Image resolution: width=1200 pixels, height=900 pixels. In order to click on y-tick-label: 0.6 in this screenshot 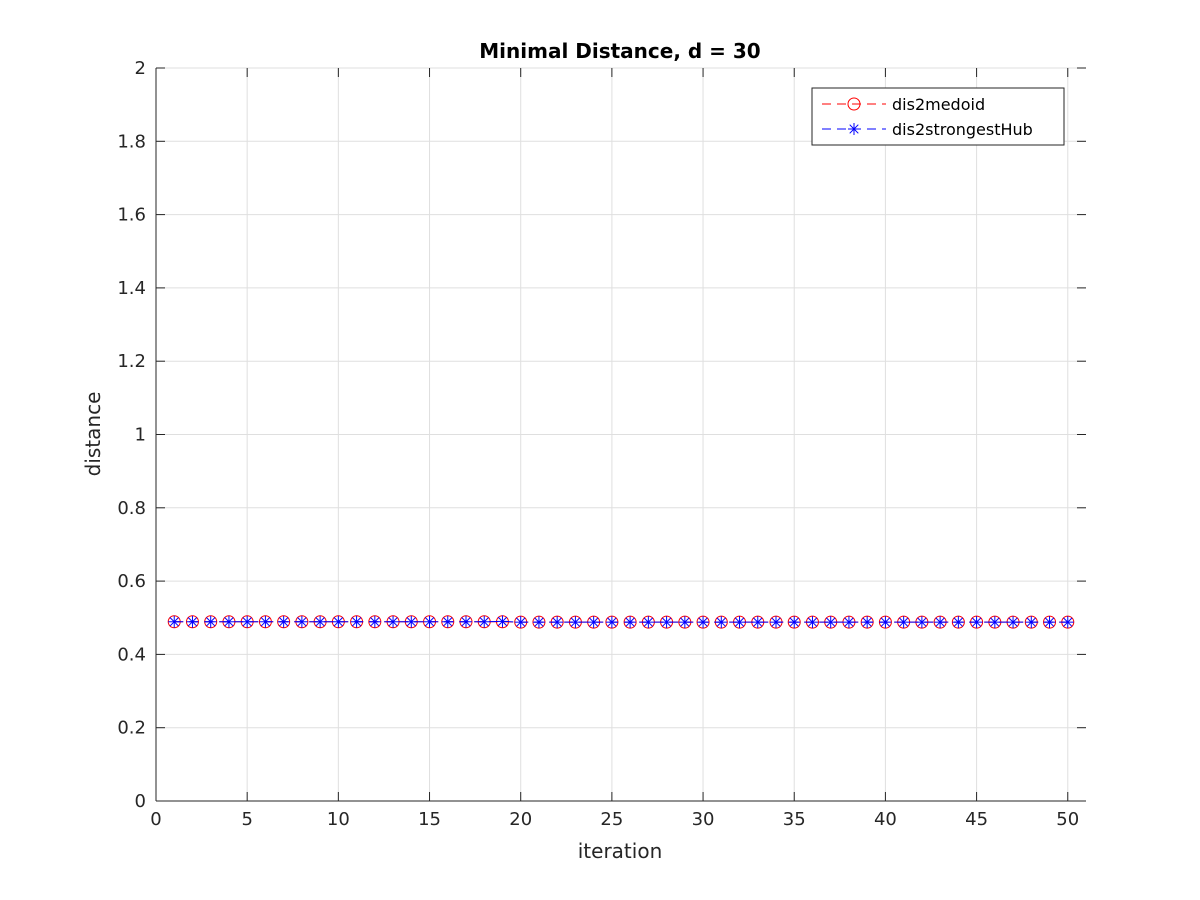, I will do `click(131, 581)`.